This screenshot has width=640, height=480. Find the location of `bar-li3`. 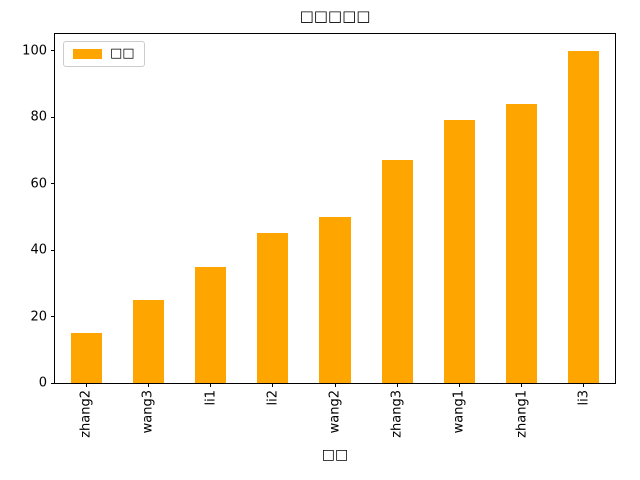

bar-li3 is located at coordinates (584, 216).